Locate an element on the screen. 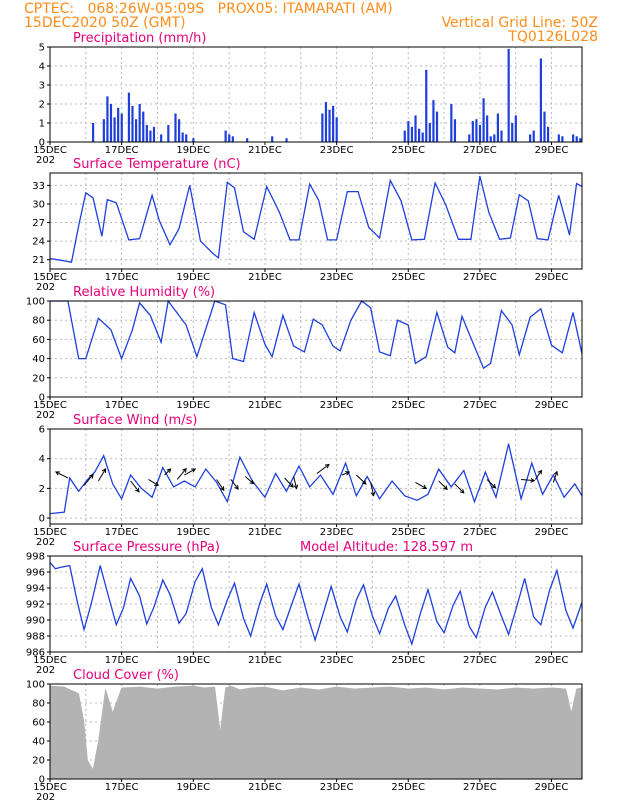  panel-annotation: Model Altitude: 128.597 m is located at coordinates (386, 547).